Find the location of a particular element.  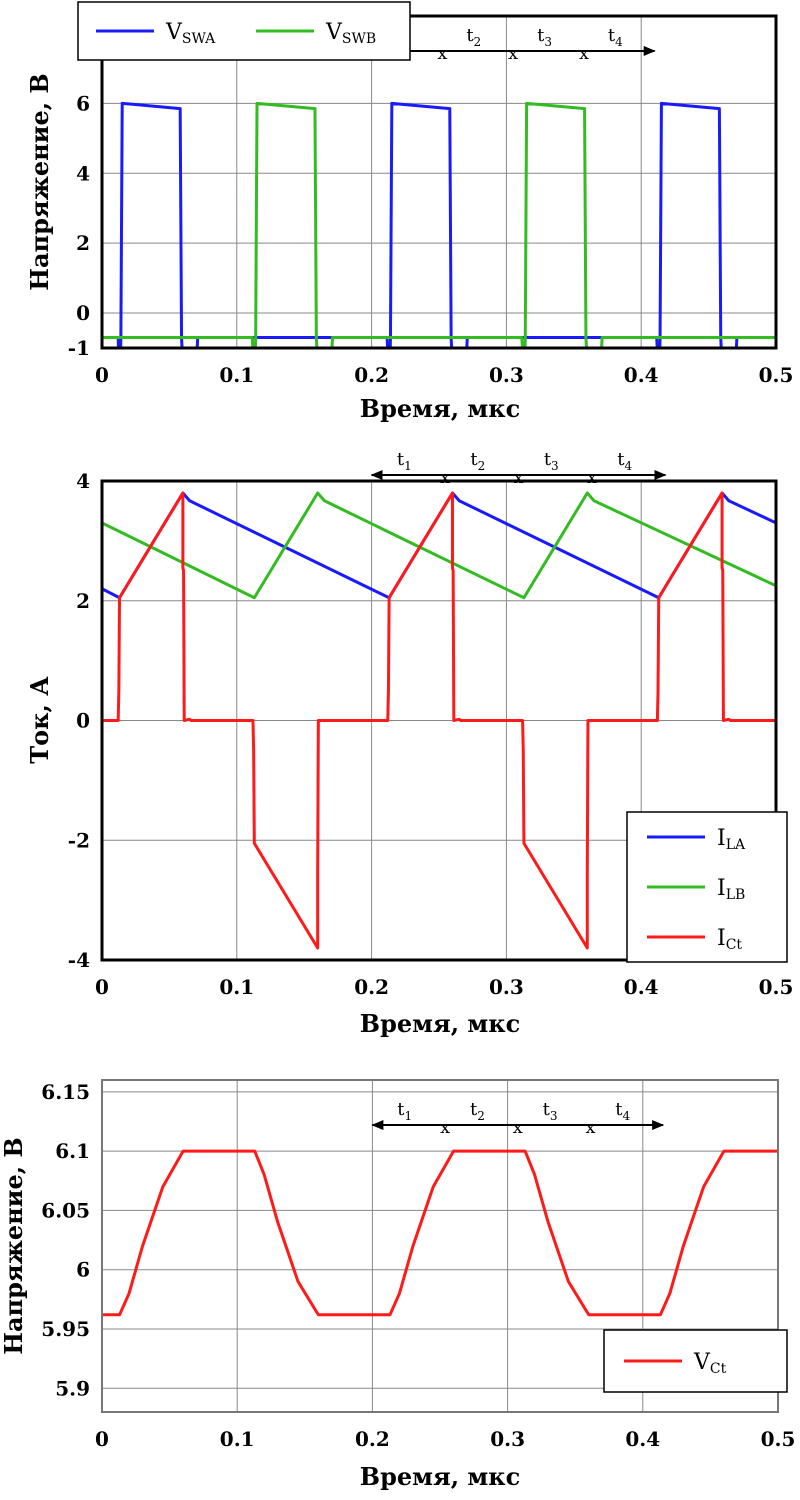

legend-label: ICt is located at coordinates (729, 939).